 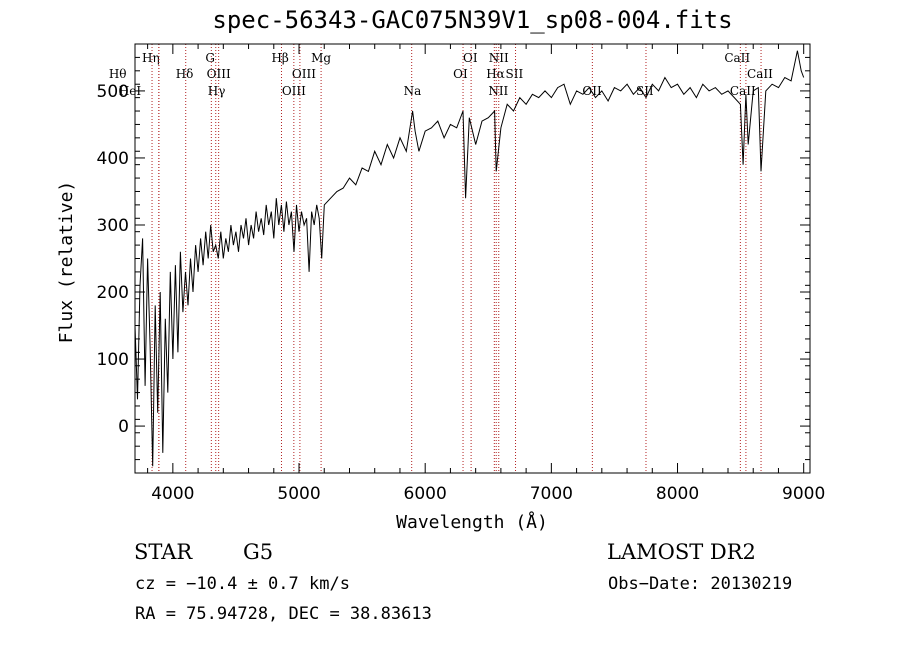 What do you see at coordinates (258, 552) in the screenshot?
I see `object-subclass: G5` at bounding box center [258, 552].